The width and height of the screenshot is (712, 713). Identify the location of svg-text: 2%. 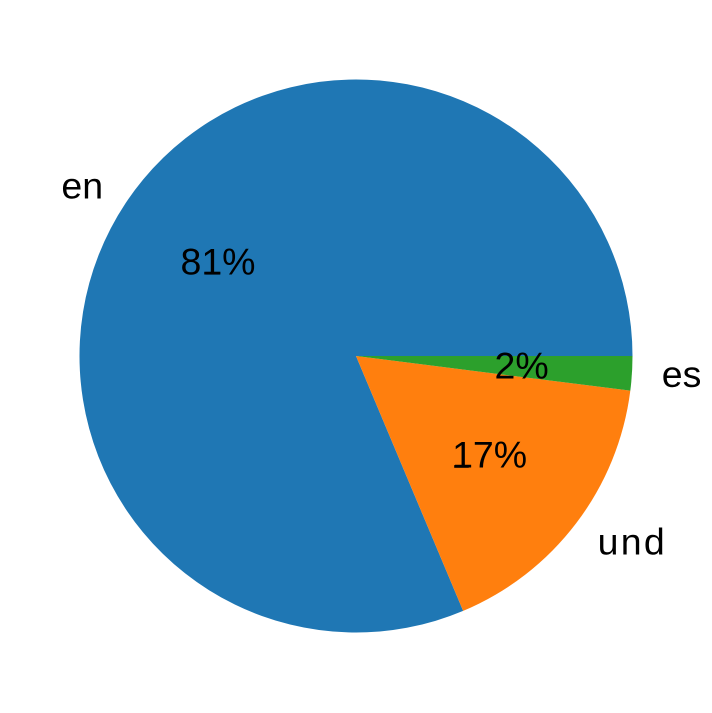
(521, 365).